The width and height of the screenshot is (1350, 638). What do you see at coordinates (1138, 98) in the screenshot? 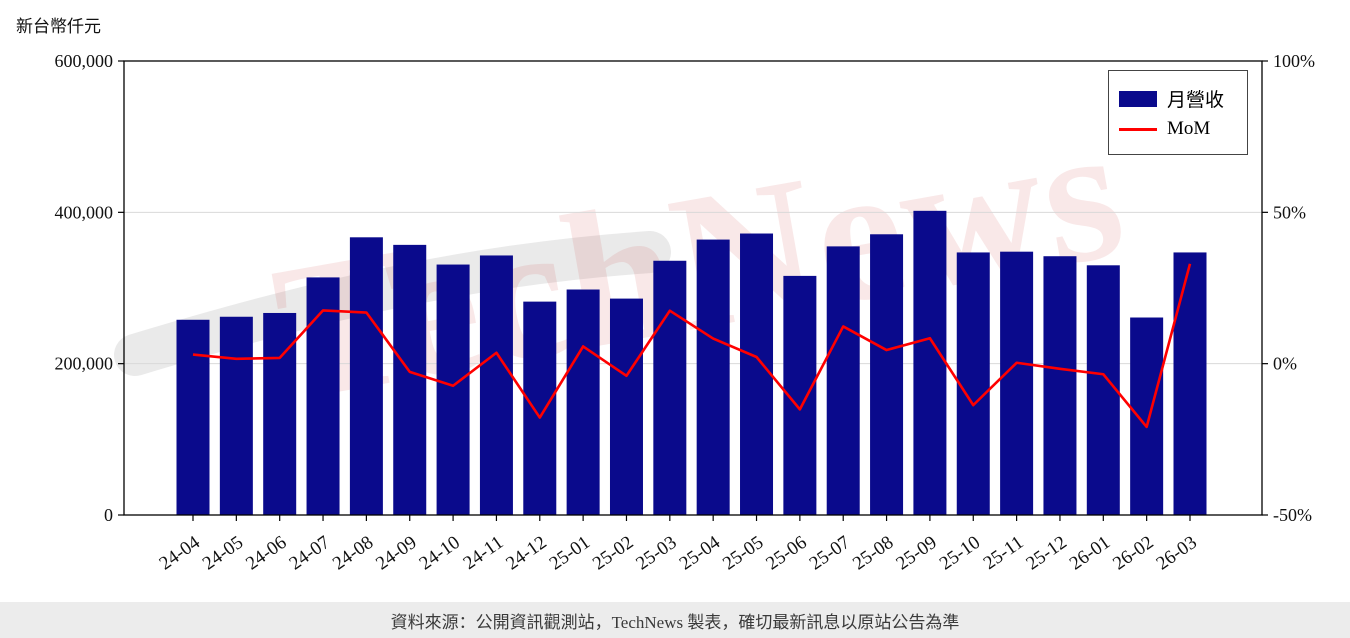
I see `bar-swatch-icon` at bounding box center [1138, 98].